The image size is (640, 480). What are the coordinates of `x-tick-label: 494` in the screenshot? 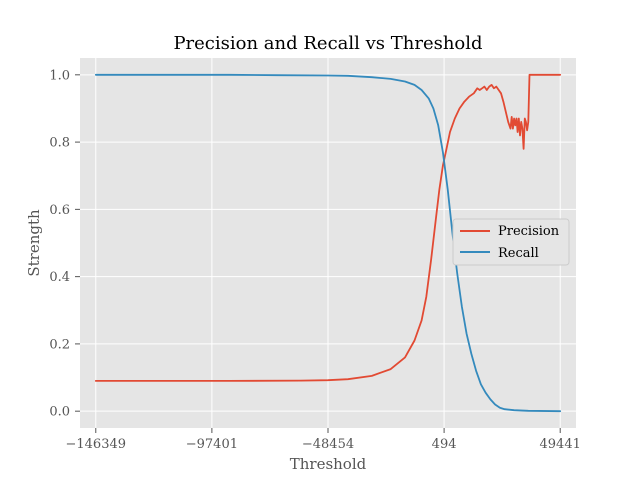 It's located at (444, 444).